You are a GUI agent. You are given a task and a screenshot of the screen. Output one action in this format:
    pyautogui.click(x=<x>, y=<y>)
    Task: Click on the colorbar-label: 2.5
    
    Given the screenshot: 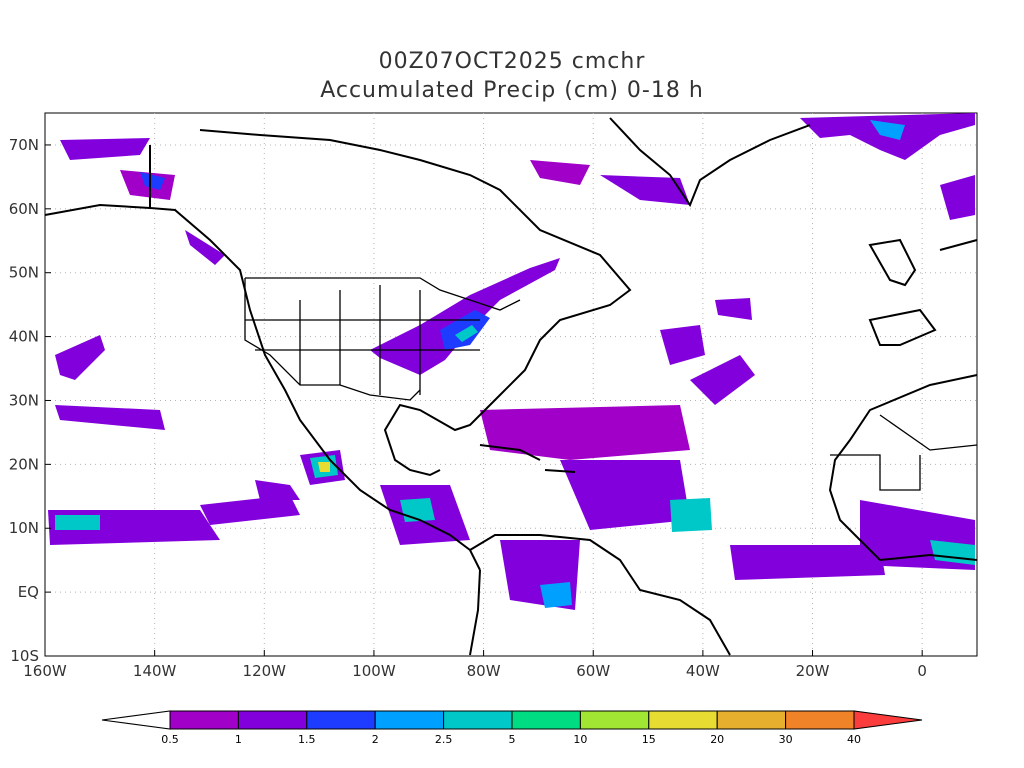 What is the action you would take?
    pyautogui.click(x=444, y=739)
    